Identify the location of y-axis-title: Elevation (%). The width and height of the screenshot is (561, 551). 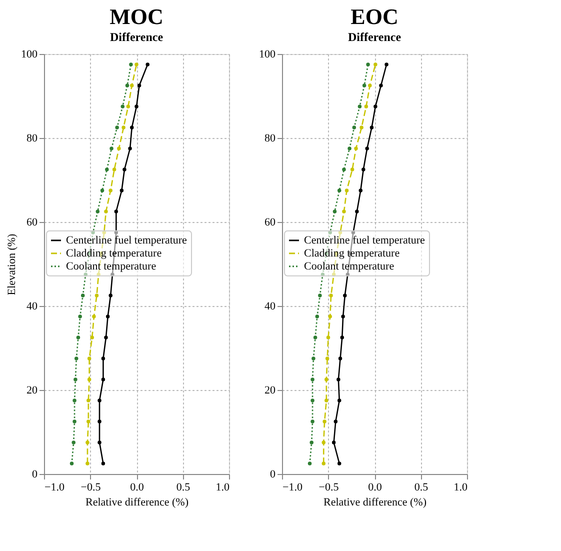
(12, 264).